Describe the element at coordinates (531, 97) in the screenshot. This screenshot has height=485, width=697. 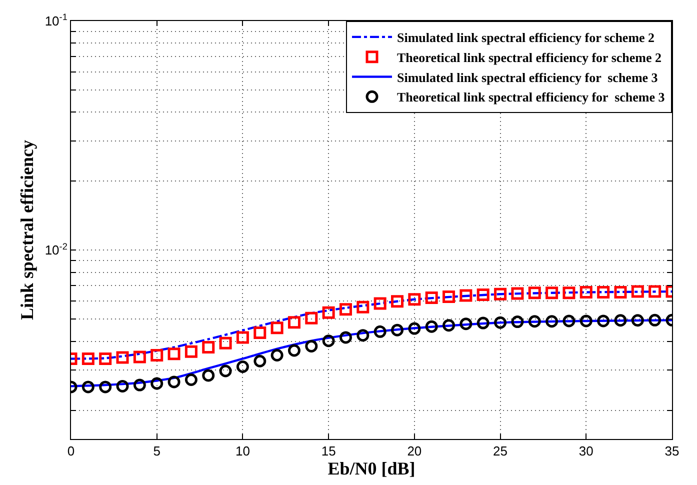
I see `legend-label: Theoretical link spectral efficiency for scheme 3` at that location.